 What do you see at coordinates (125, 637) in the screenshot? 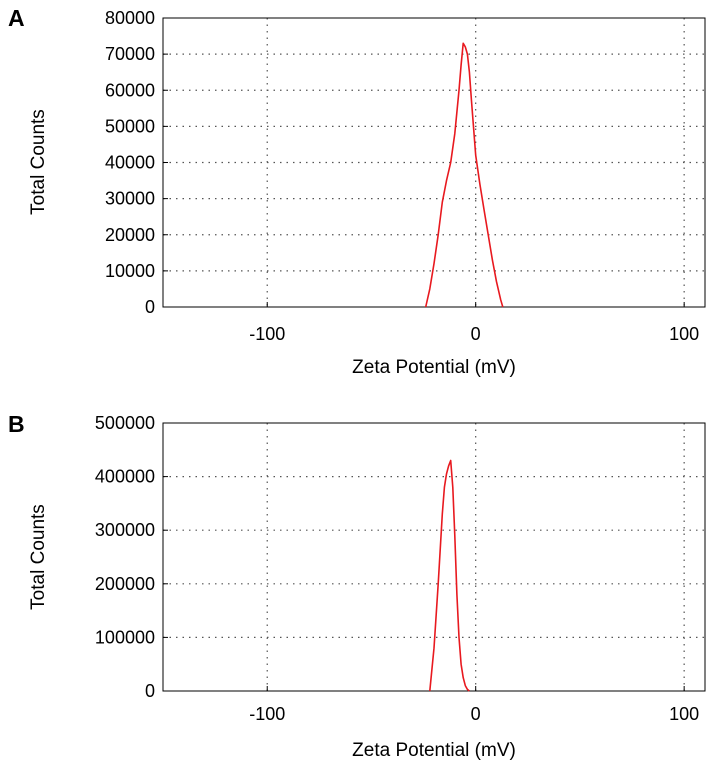
I see `y-tick-label: 100000` at bounding box center [125, 637].